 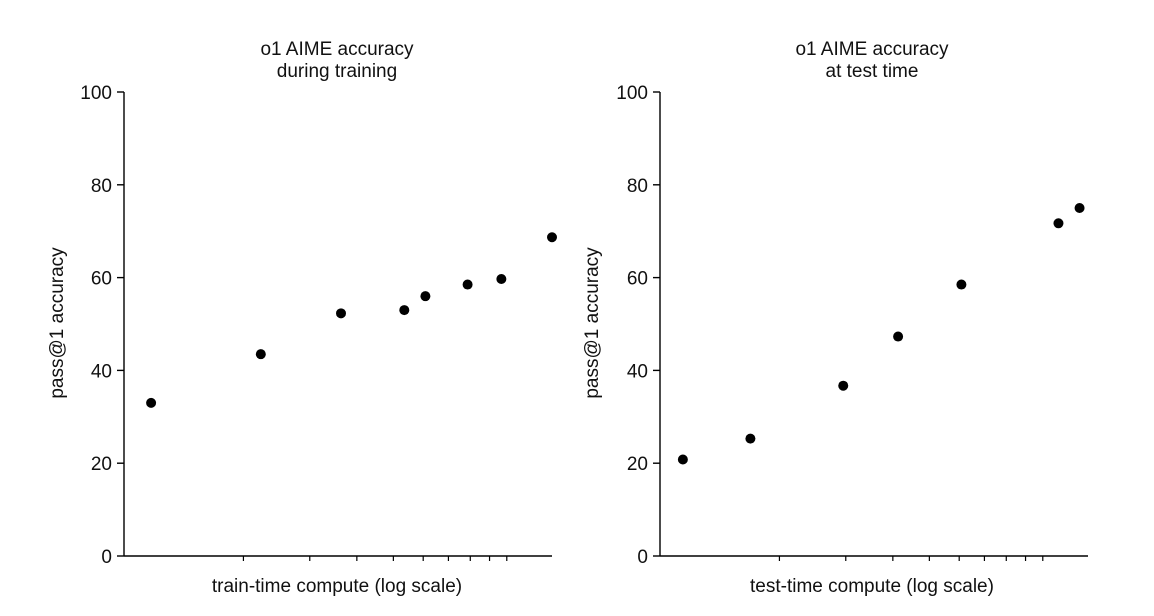 I want to click on x-axis-label: train-time compute (log scale), so click(x=337, y=586).